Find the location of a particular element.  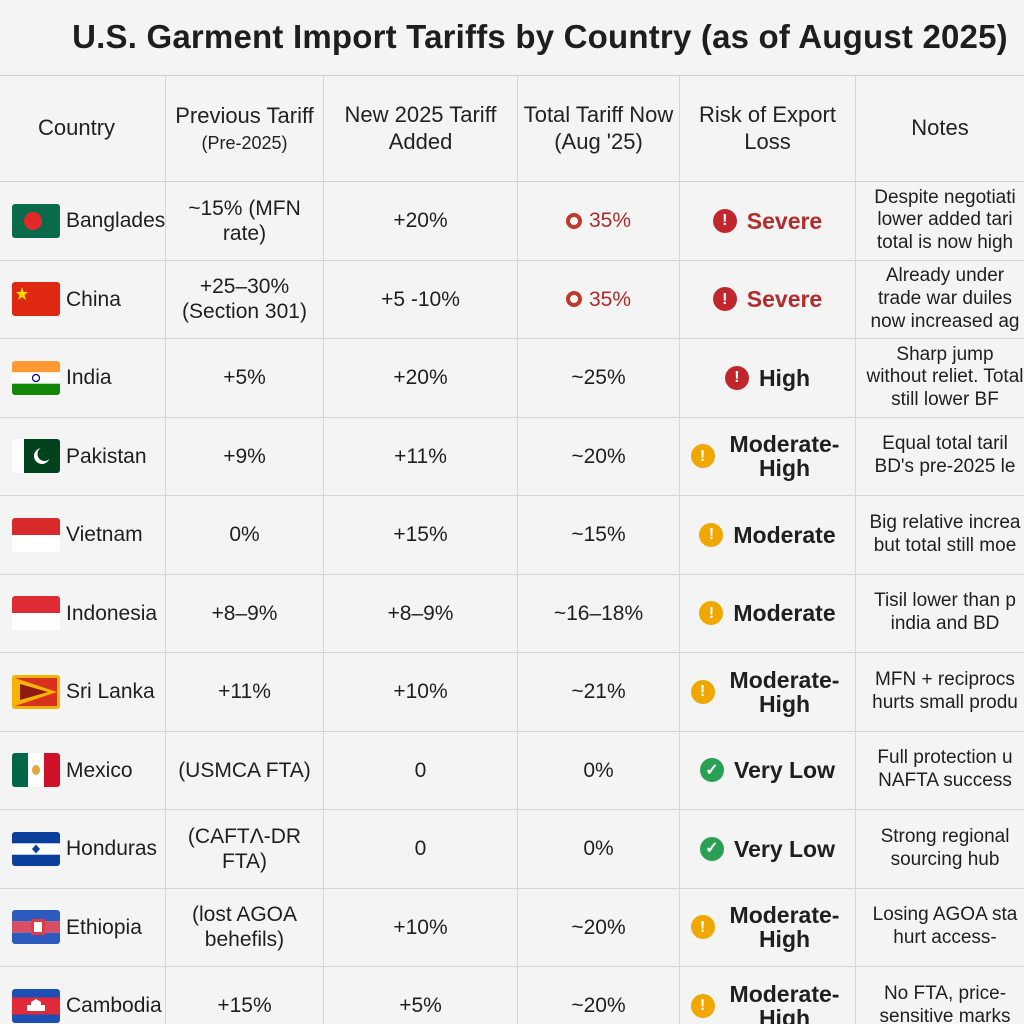

risk-cell: ✓ Very Low is located at coordinates (768, 849).